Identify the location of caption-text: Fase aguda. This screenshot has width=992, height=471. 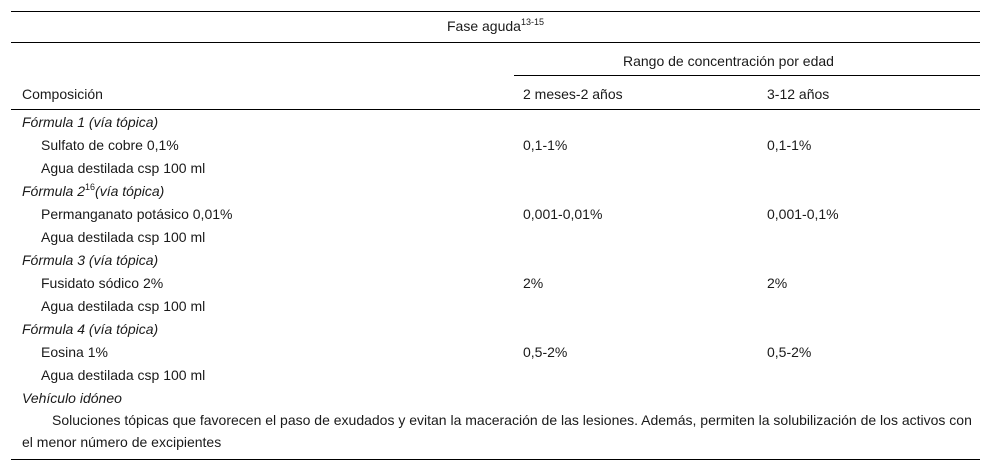
(484, 26).